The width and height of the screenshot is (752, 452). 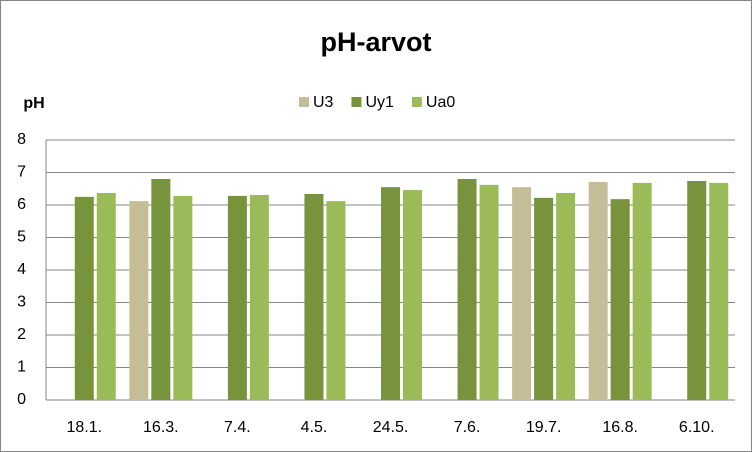 What do you see at coordinates (21, 399) in the screenshot?
I see `y-tick-label: 0` at bounding box center [21, 399].